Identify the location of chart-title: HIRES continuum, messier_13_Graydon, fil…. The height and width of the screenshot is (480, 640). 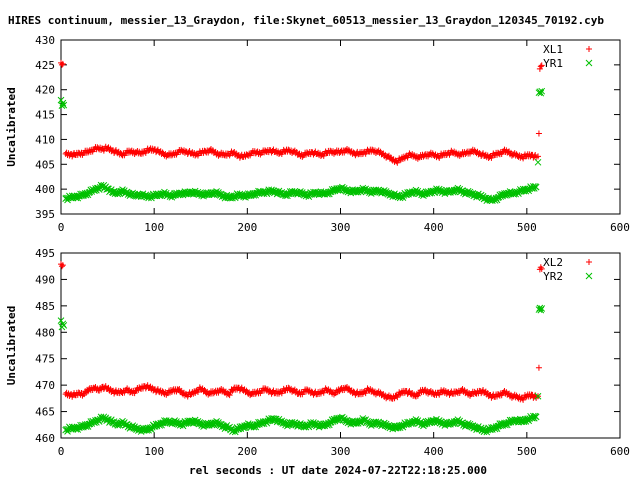
(306, 20).